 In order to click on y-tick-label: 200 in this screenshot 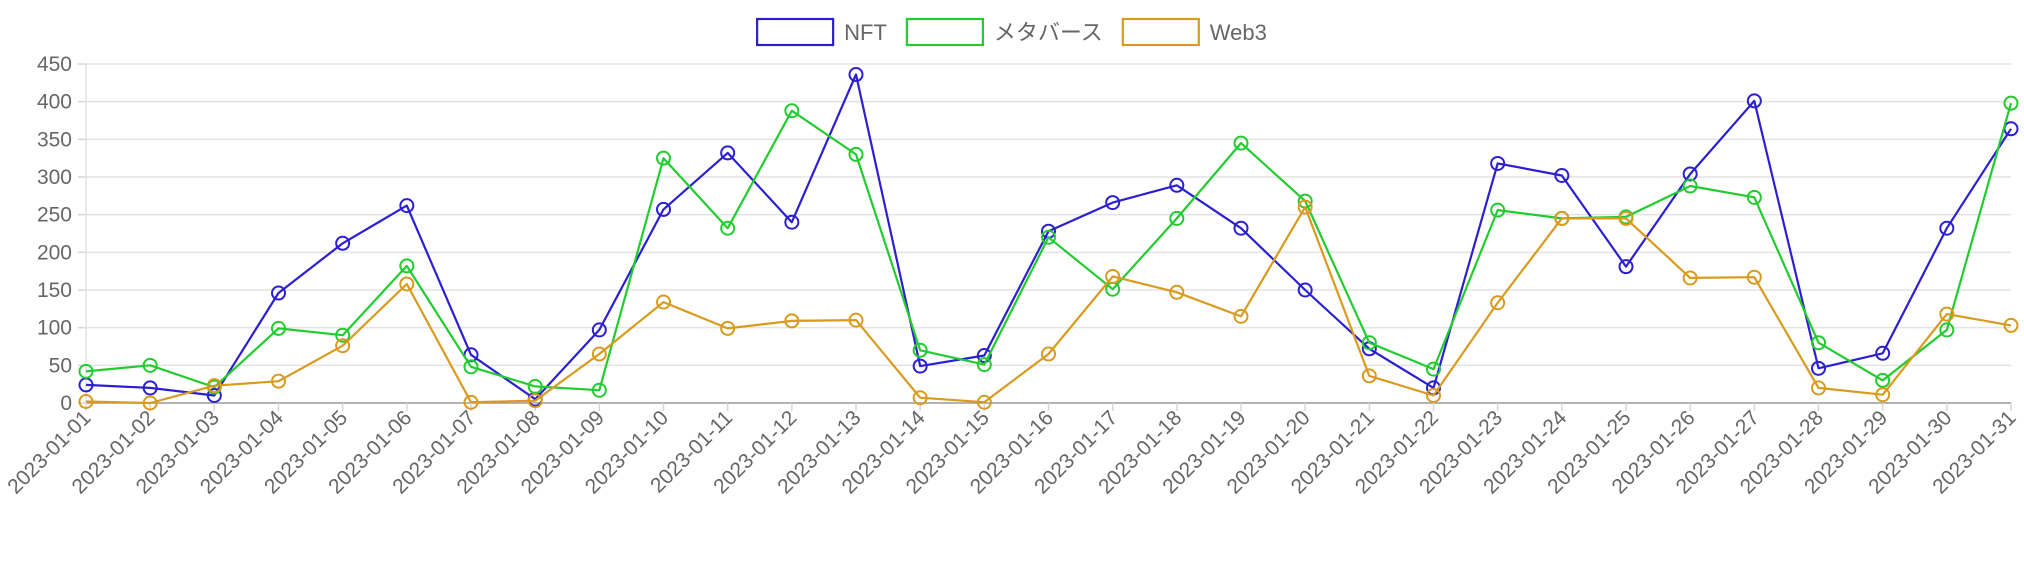, I will do `click(54, 252)`.